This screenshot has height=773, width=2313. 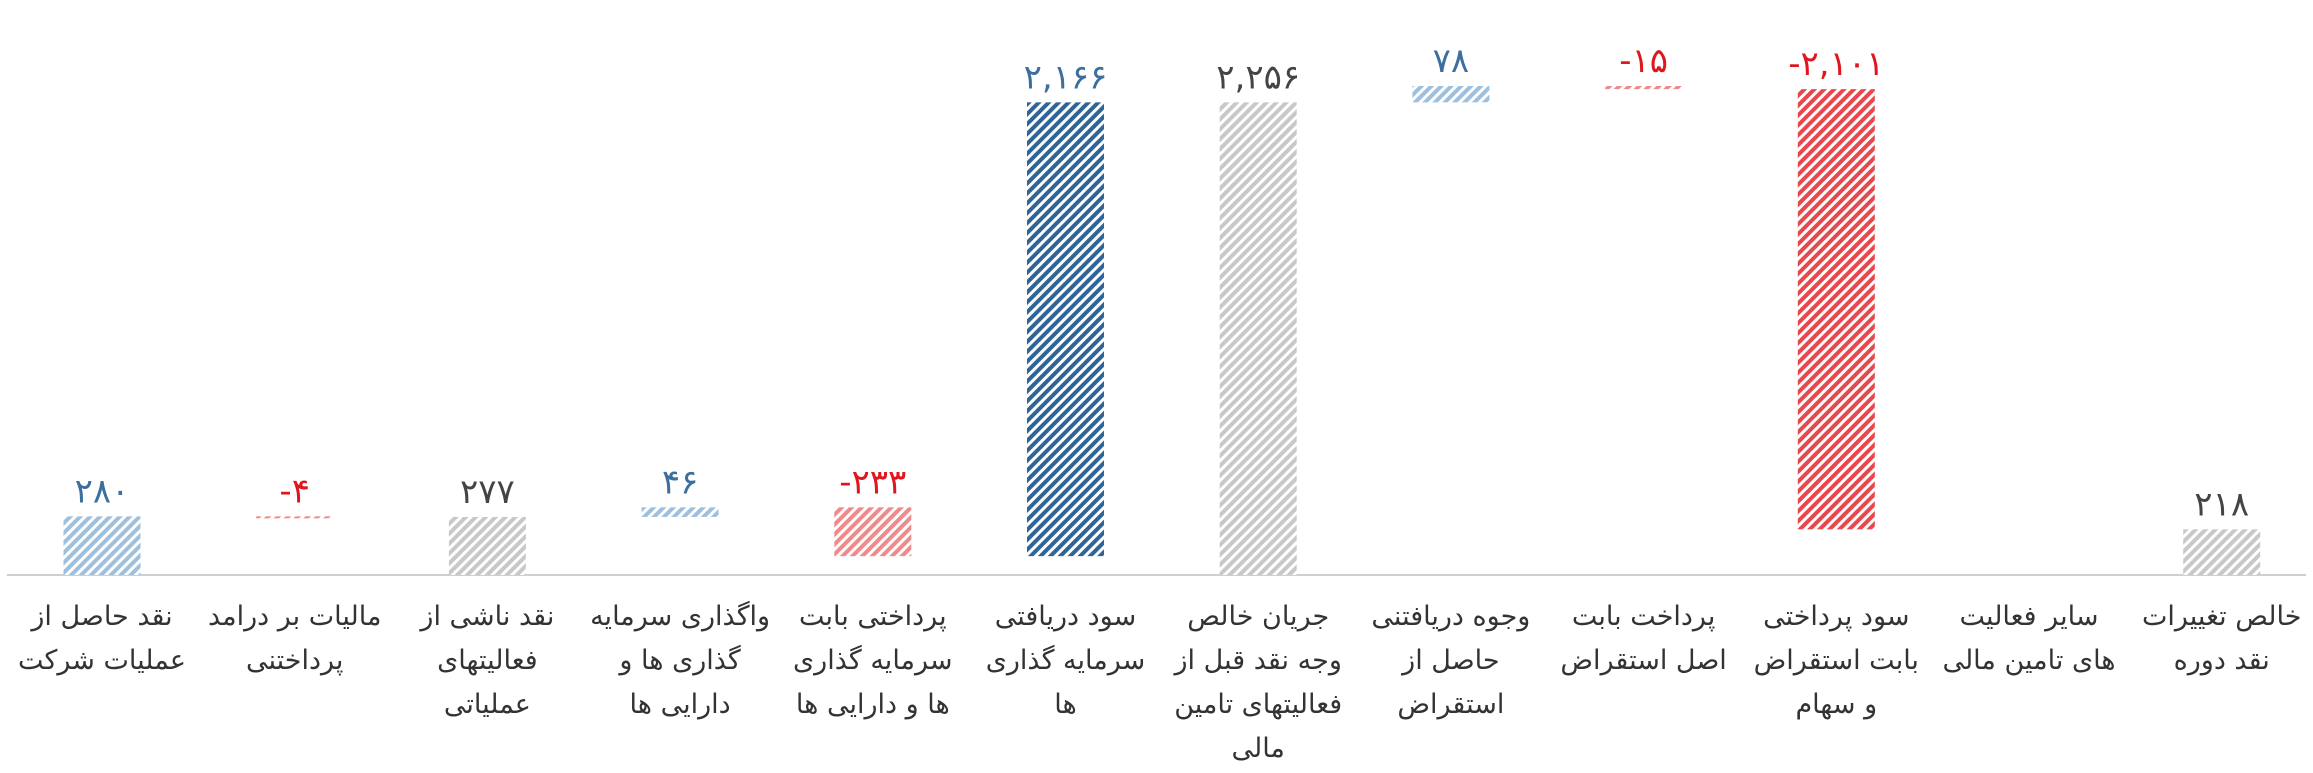 I want to click on category-label: مالیات بر درامد پرداختنی, so click(x=294, y=638).